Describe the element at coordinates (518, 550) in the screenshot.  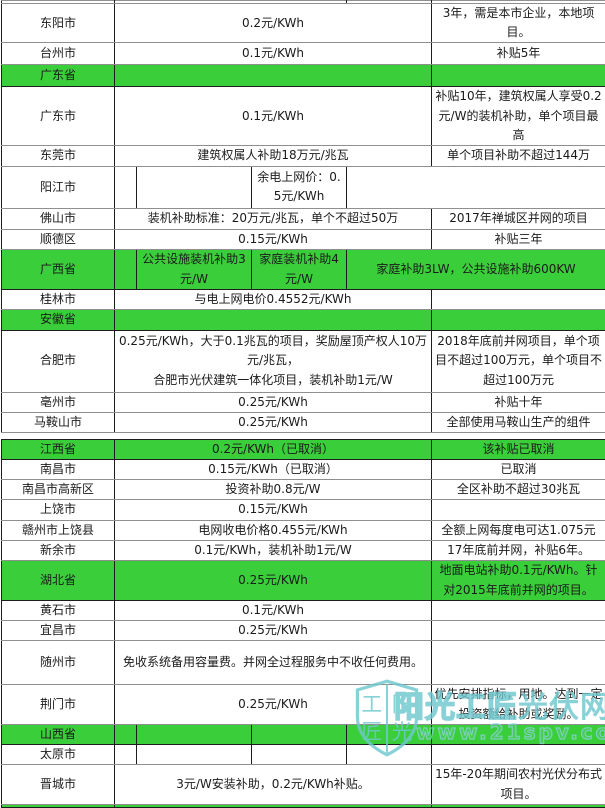
I see `note-cell: 17年底前并网，补贴6年。` at that location.